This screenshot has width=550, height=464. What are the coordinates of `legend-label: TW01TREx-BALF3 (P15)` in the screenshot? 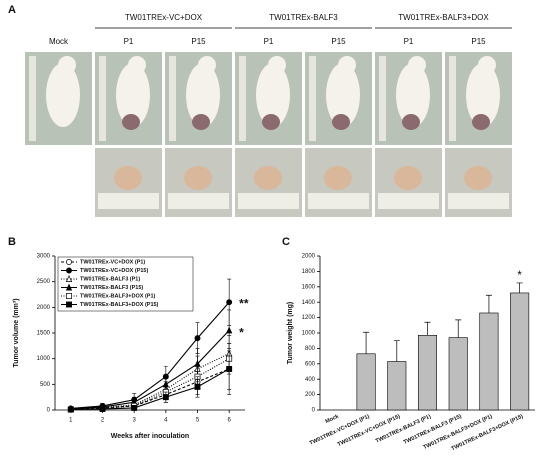 It's located at (111, 288).